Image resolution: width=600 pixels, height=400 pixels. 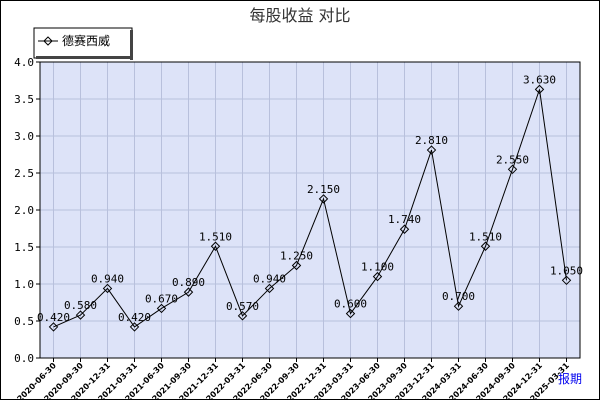 What do you see at coordinates (242, 306) in the screenshot?
I see `data-label: 0.570` at bounding box center [242, 306].